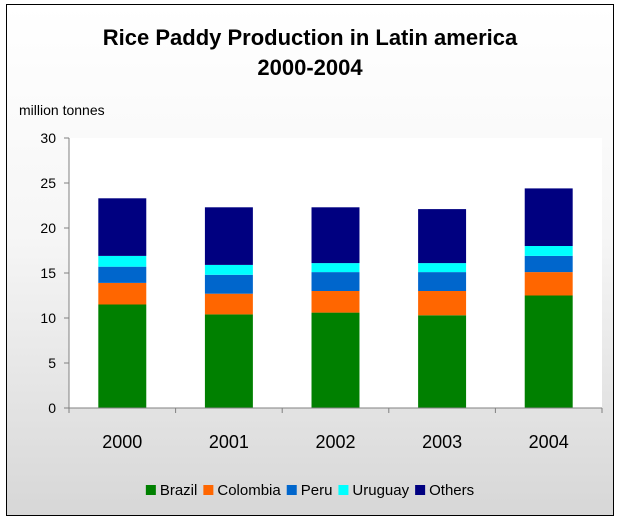  Describe the element at coordinates (442, 281) in the screenshot. I see `bar-segment-peru-2003` at that location.